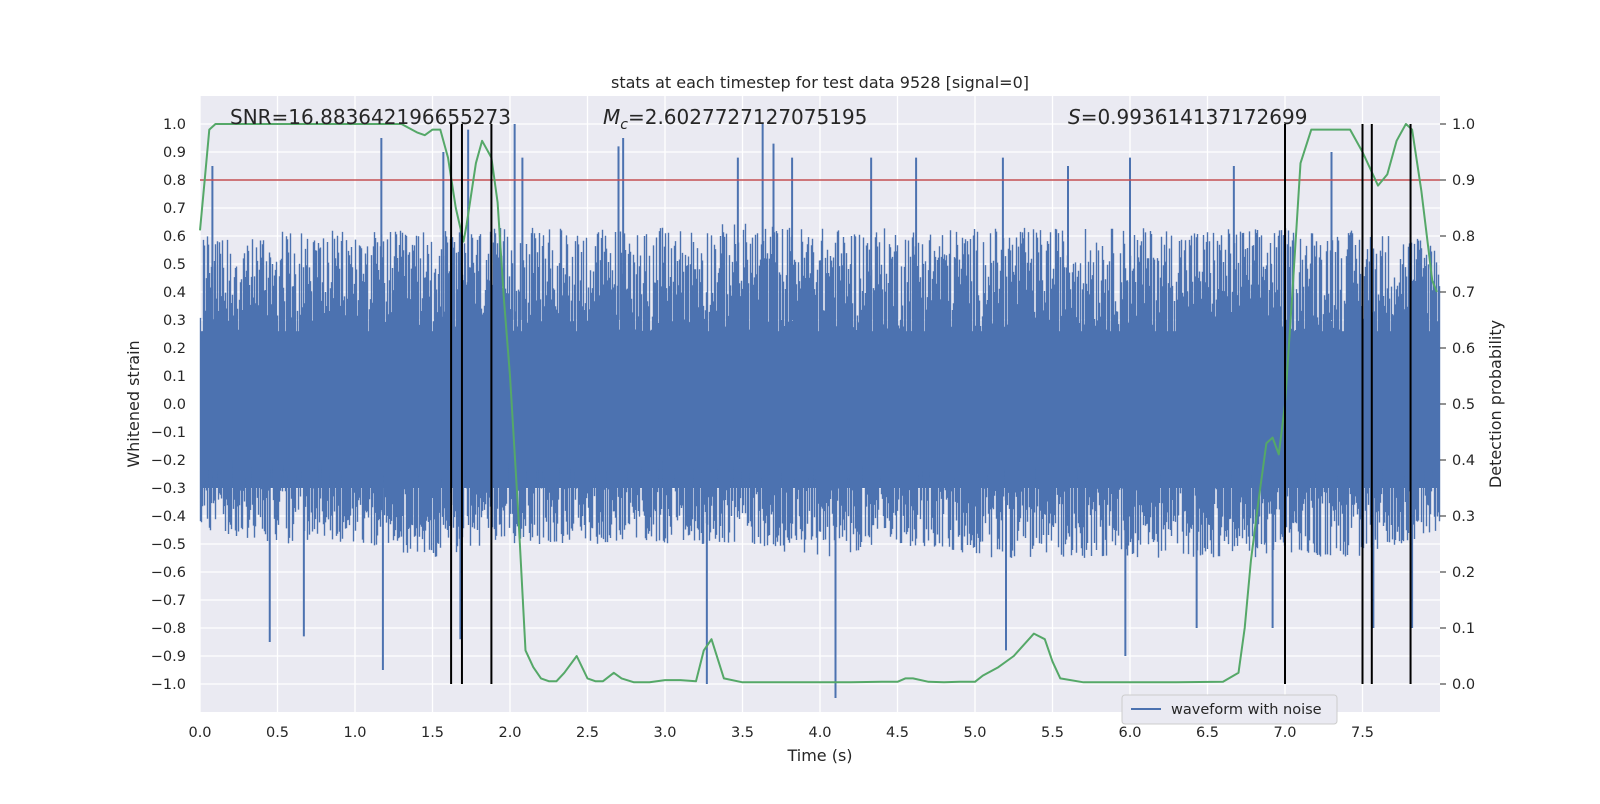 This screenshot has width=1600, height=804. I want to click on y2-tick-label: 1.0, so click(1463, 125).